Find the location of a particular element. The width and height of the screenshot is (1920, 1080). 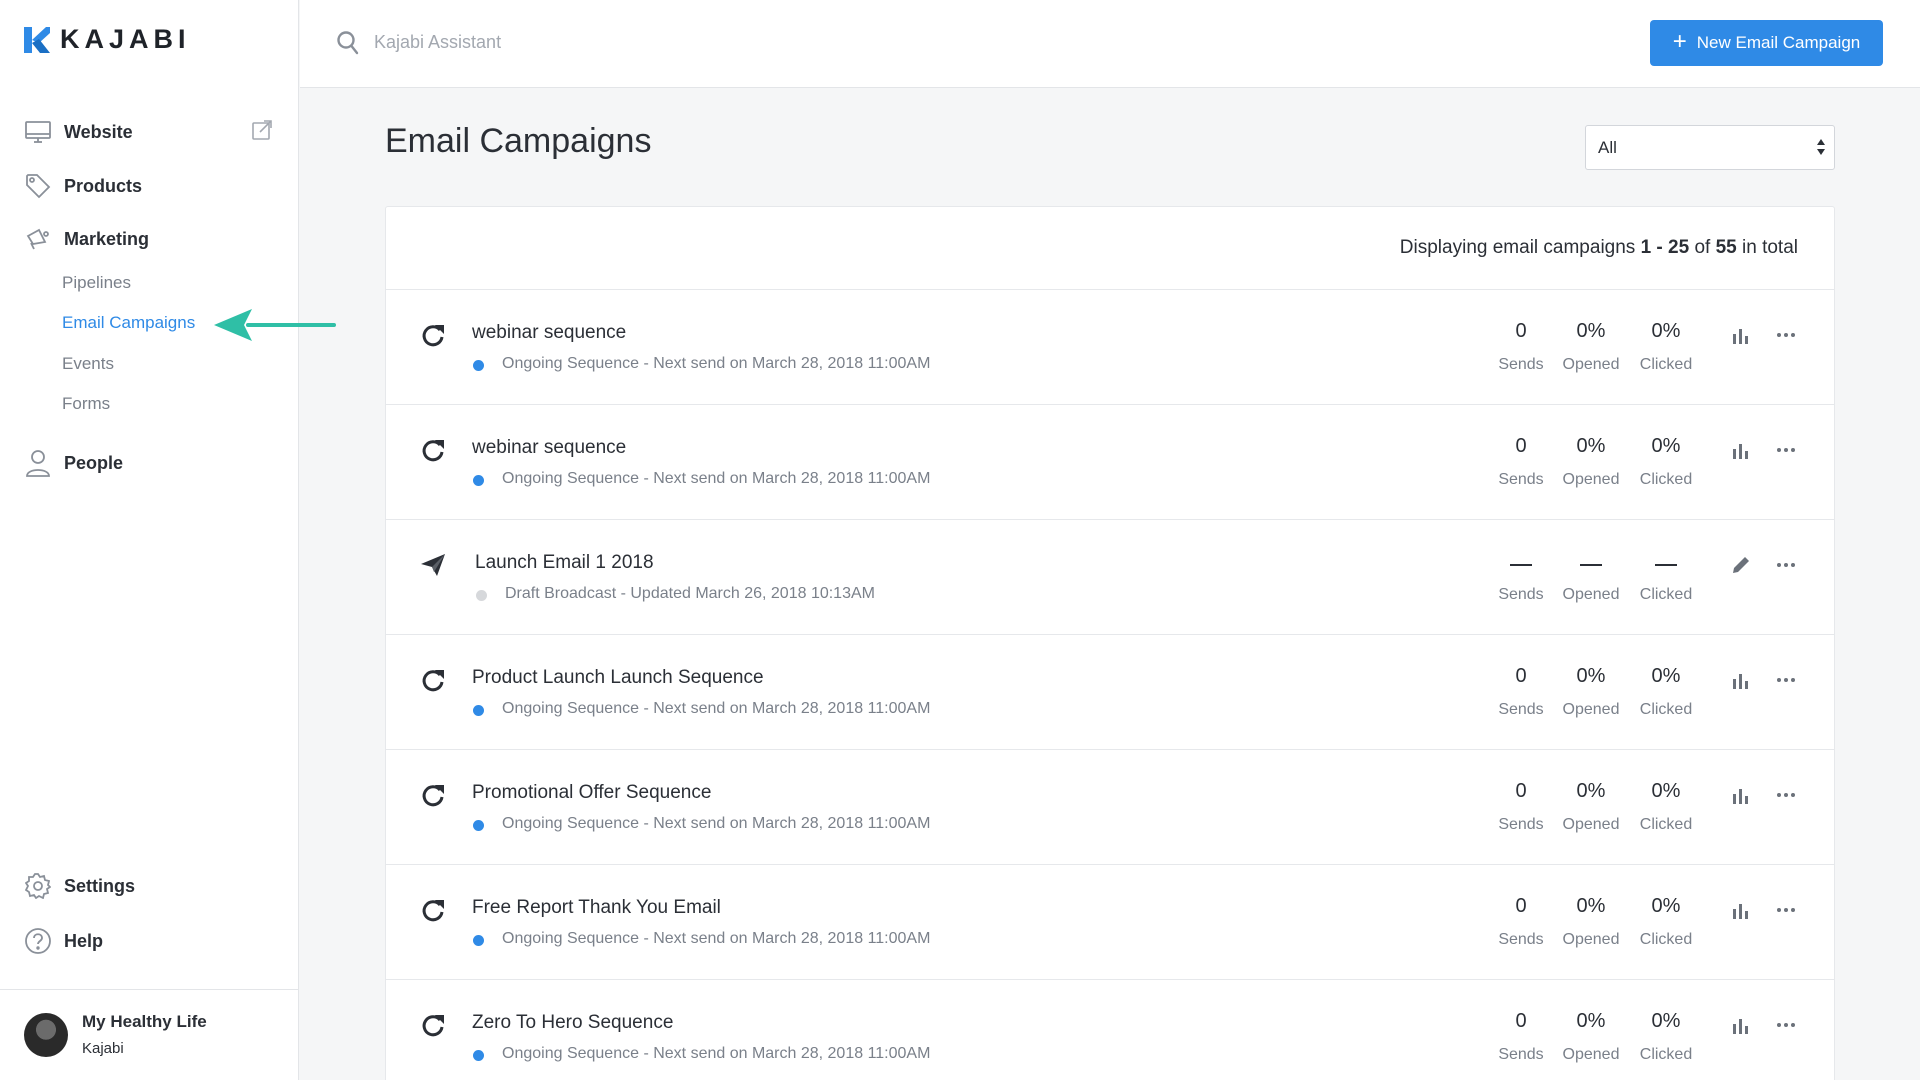

sidebar-item-website: Website is located at coordinates (78, 132).